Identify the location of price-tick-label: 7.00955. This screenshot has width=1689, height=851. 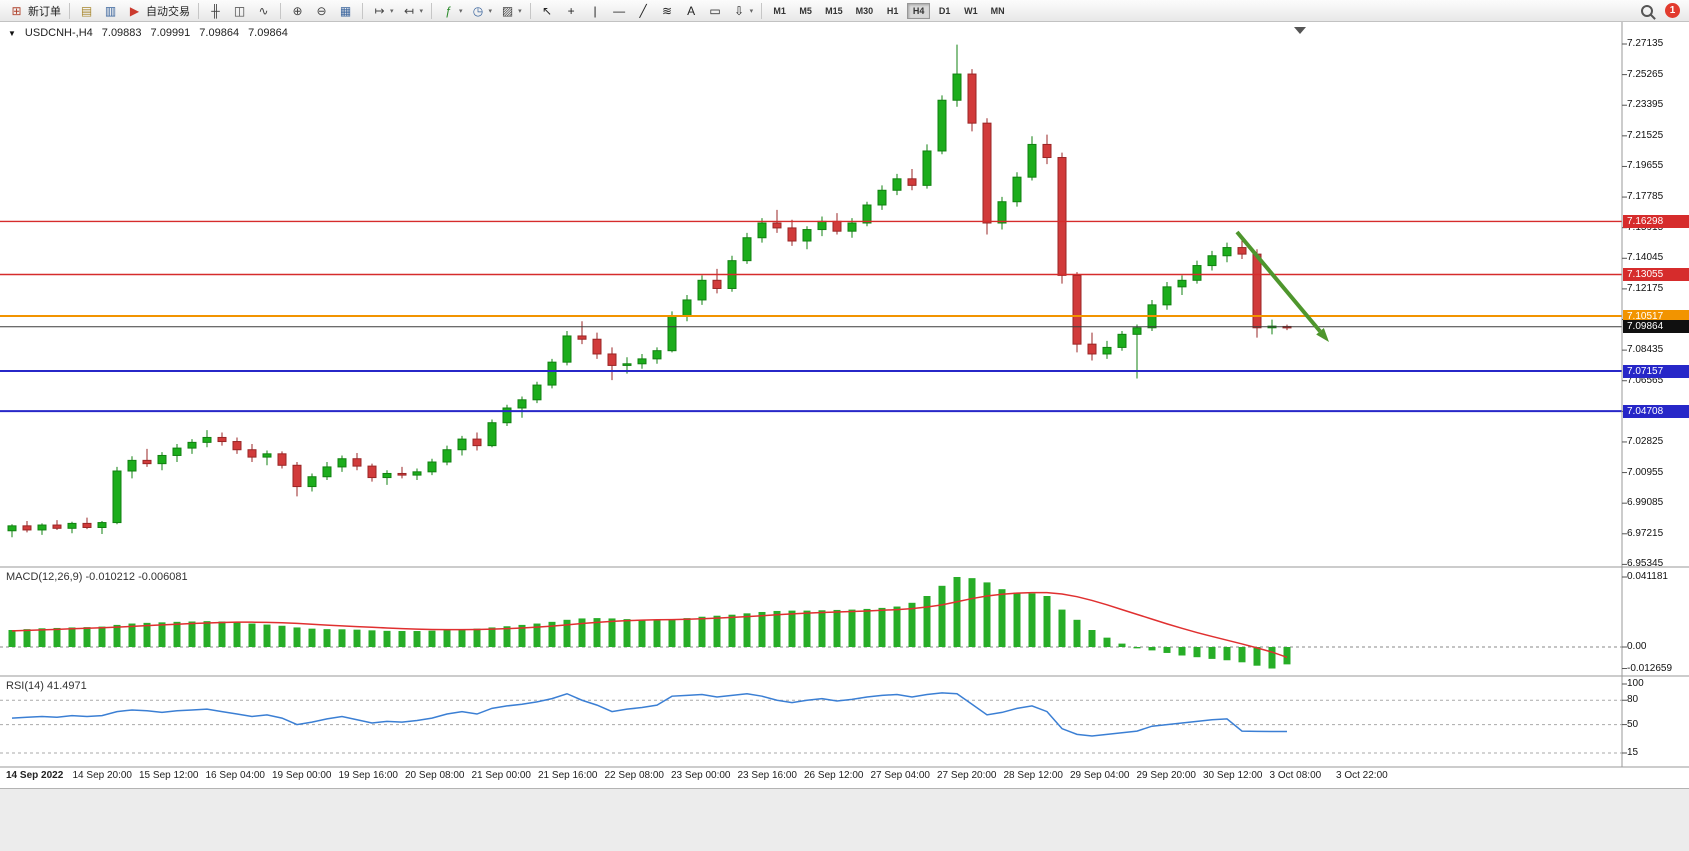
(1645, 472).